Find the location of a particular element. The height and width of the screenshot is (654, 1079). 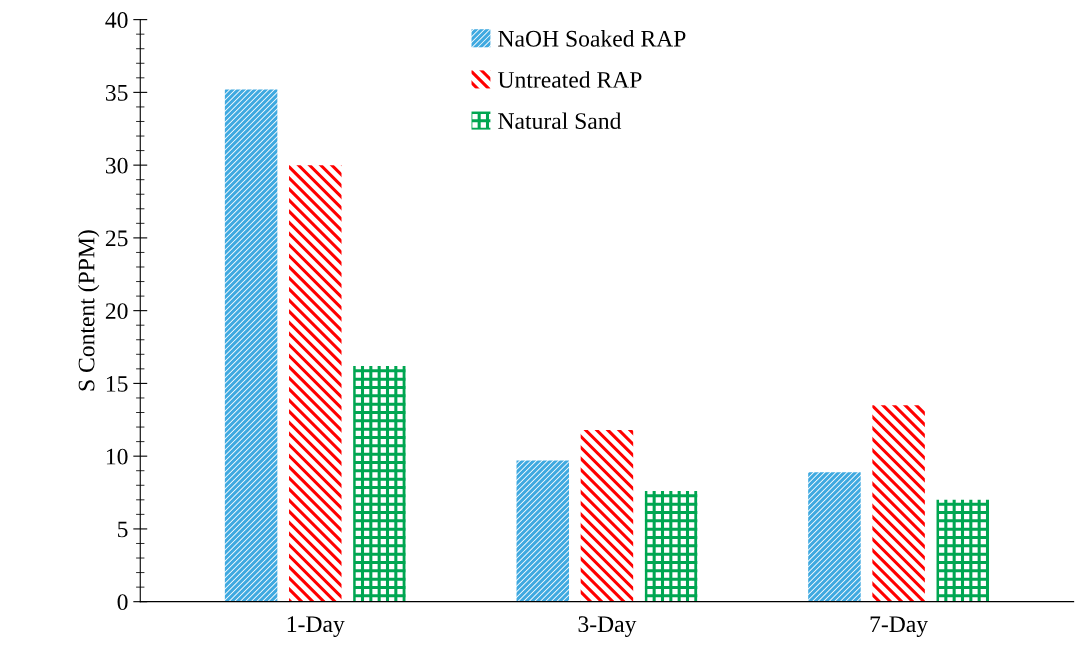

y-tick-label: 10 is located at coordinates (117, 456).